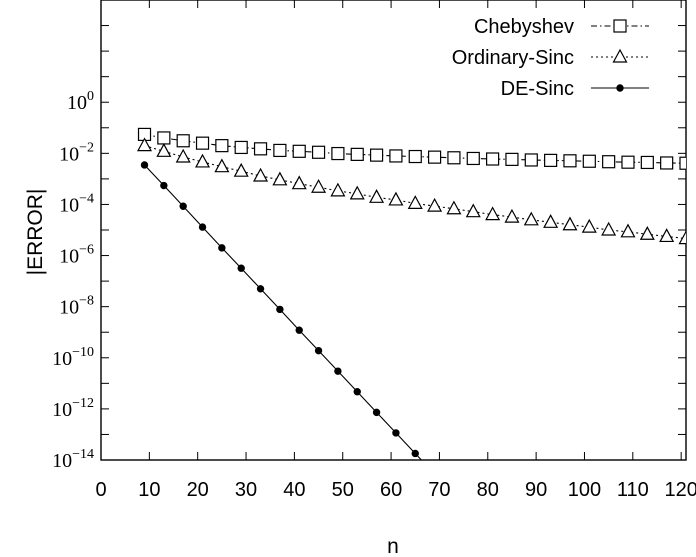 The height and width of the screenshot is (557, 696). What do you see at coordinates (343, 490) in the screenshot?
I see `x-tick-label: 50` at bounding box center [343, 490].